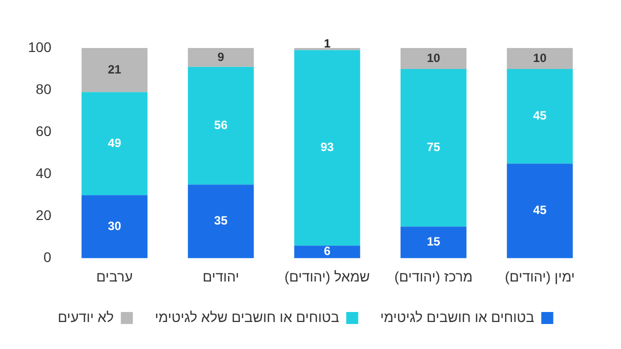 This screenshot has height=349, width=621. I want to click on x-tick-label: ערבים, so click(114, 276).